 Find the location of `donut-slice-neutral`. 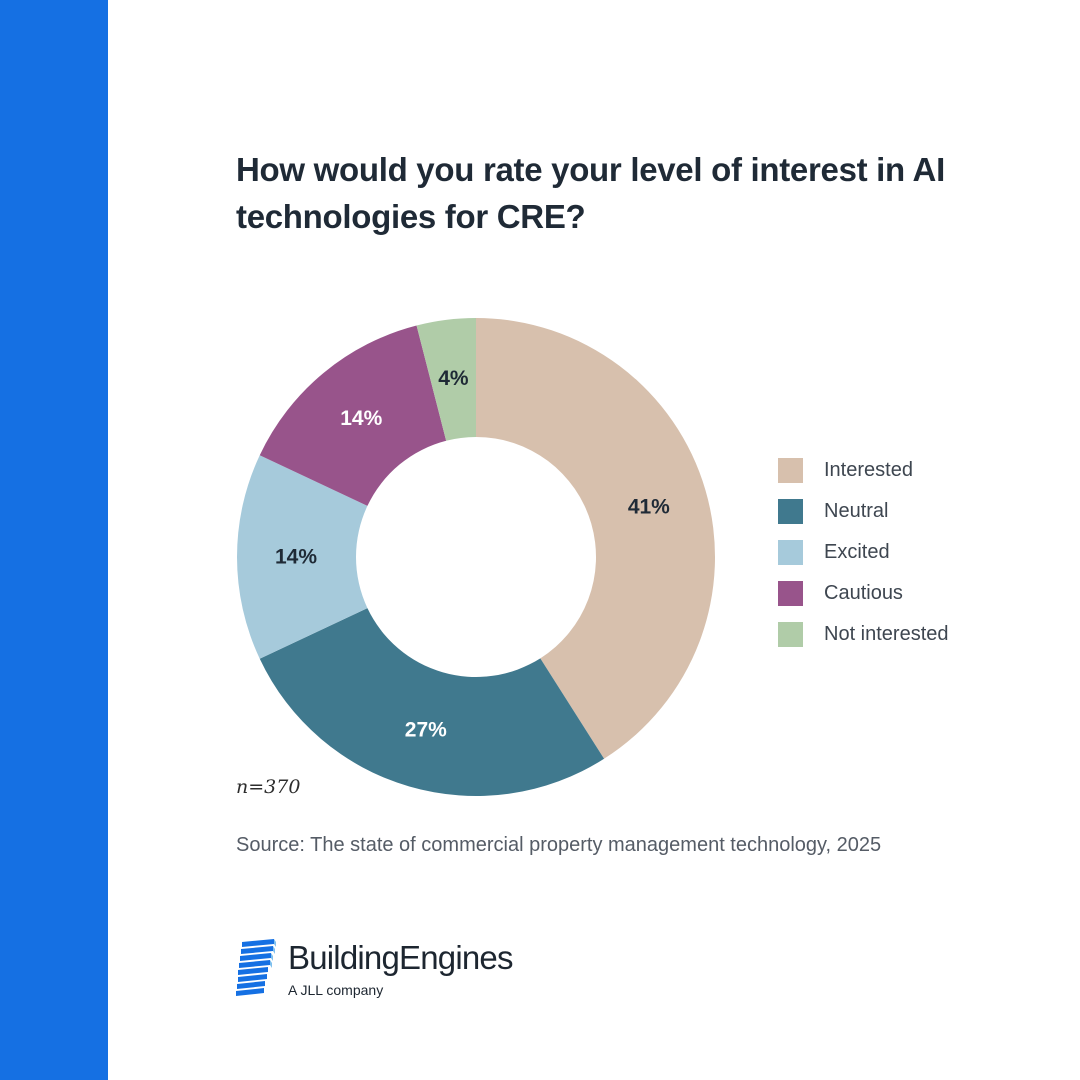

donut-slice-neutral is located at coordinates (432, 702).